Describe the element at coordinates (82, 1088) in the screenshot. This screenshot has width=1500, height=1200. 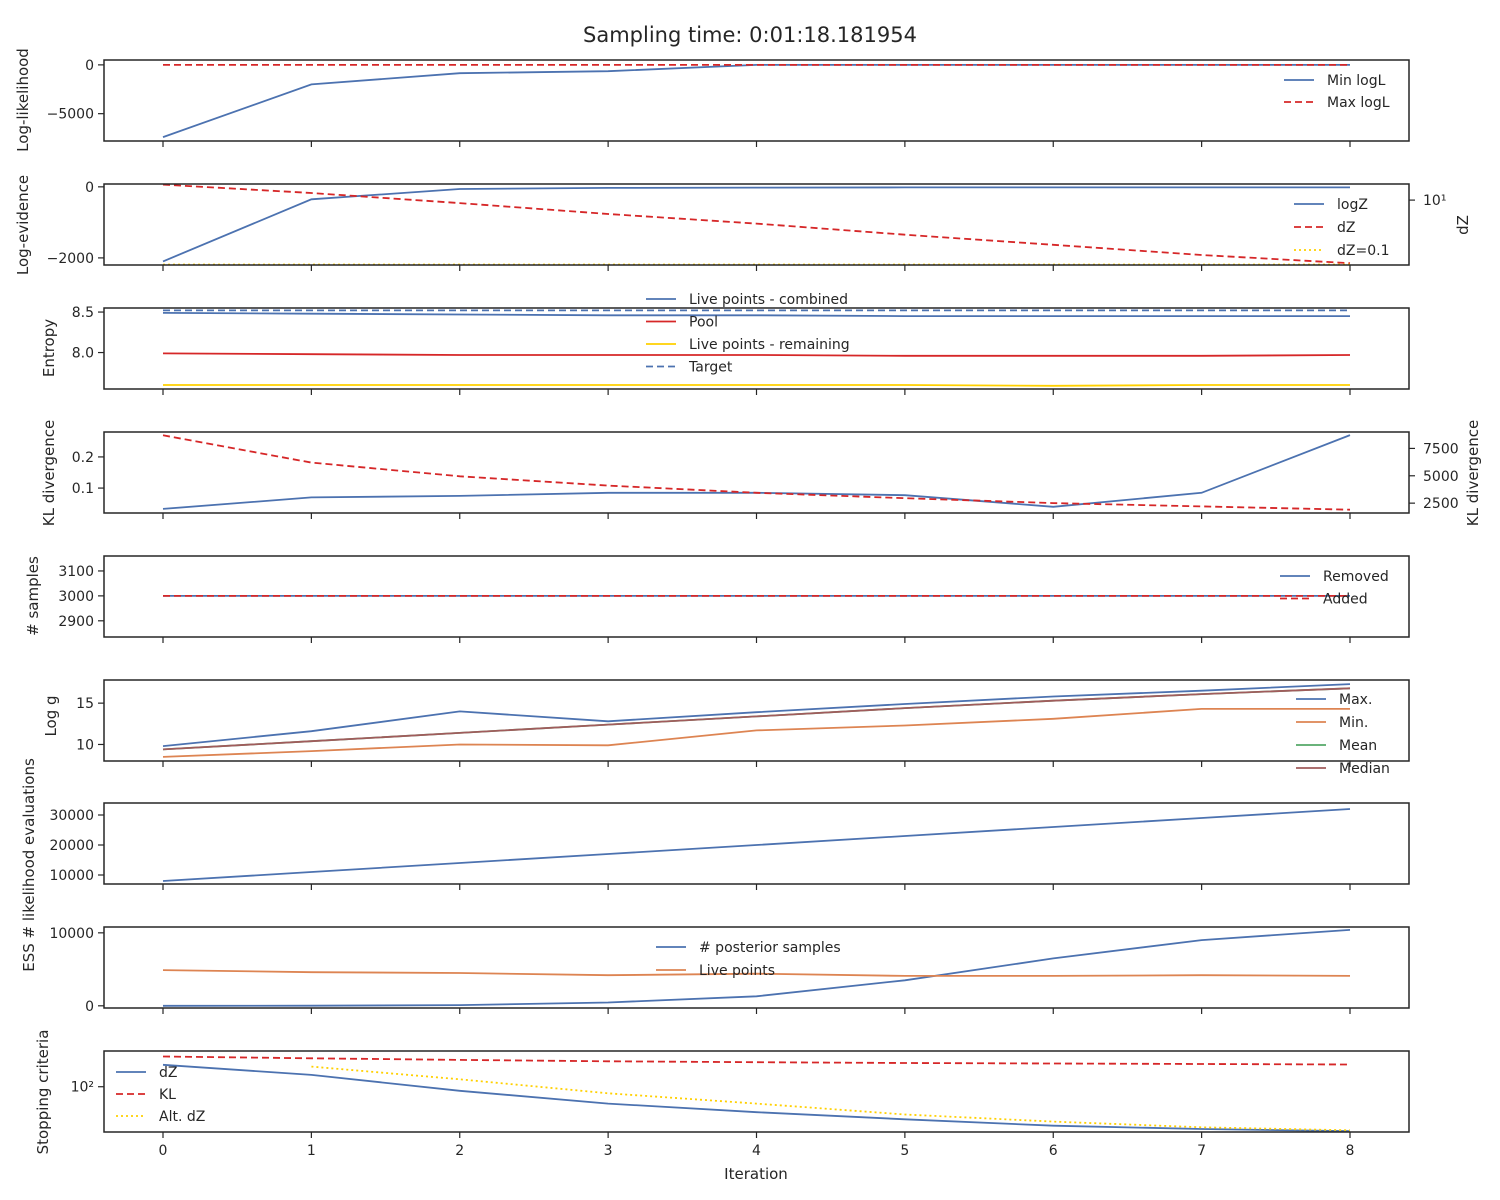
I see `y-tick-label: 10²` at that location.